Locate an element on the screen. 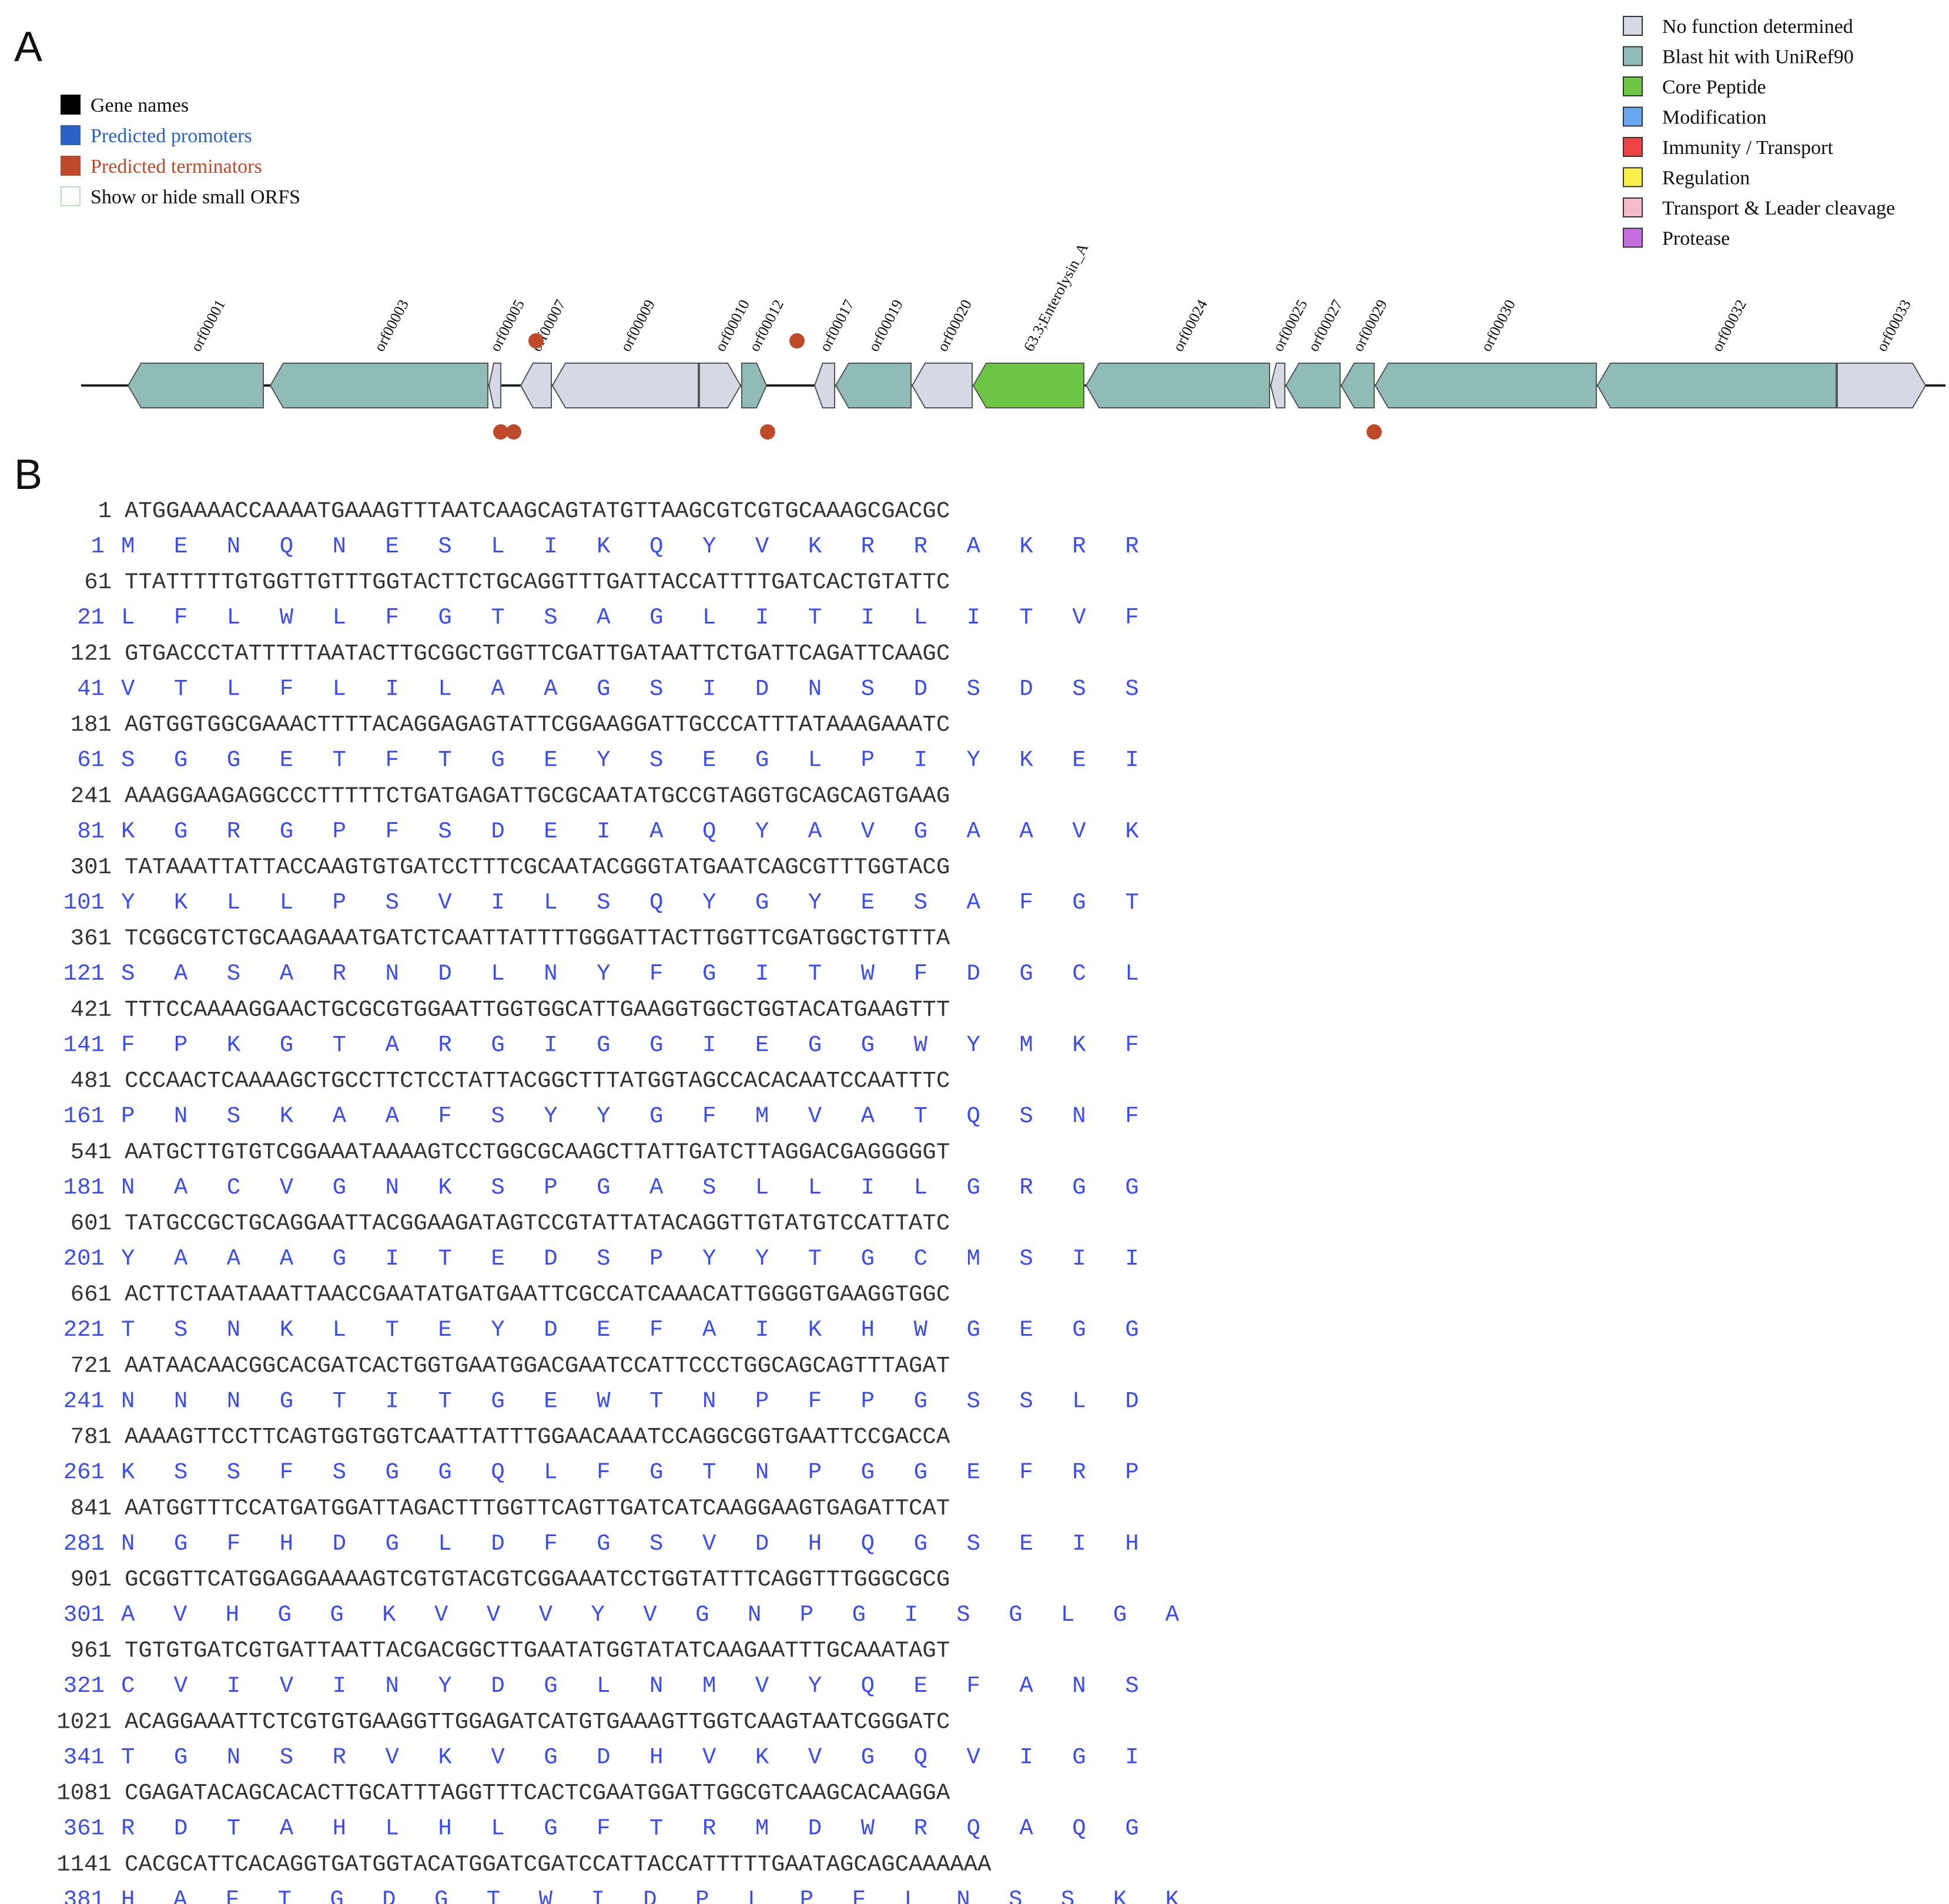 The width and height of the screenshot is (1949, 1904). aa-position: 281 is located at coordinates (84, 1544).